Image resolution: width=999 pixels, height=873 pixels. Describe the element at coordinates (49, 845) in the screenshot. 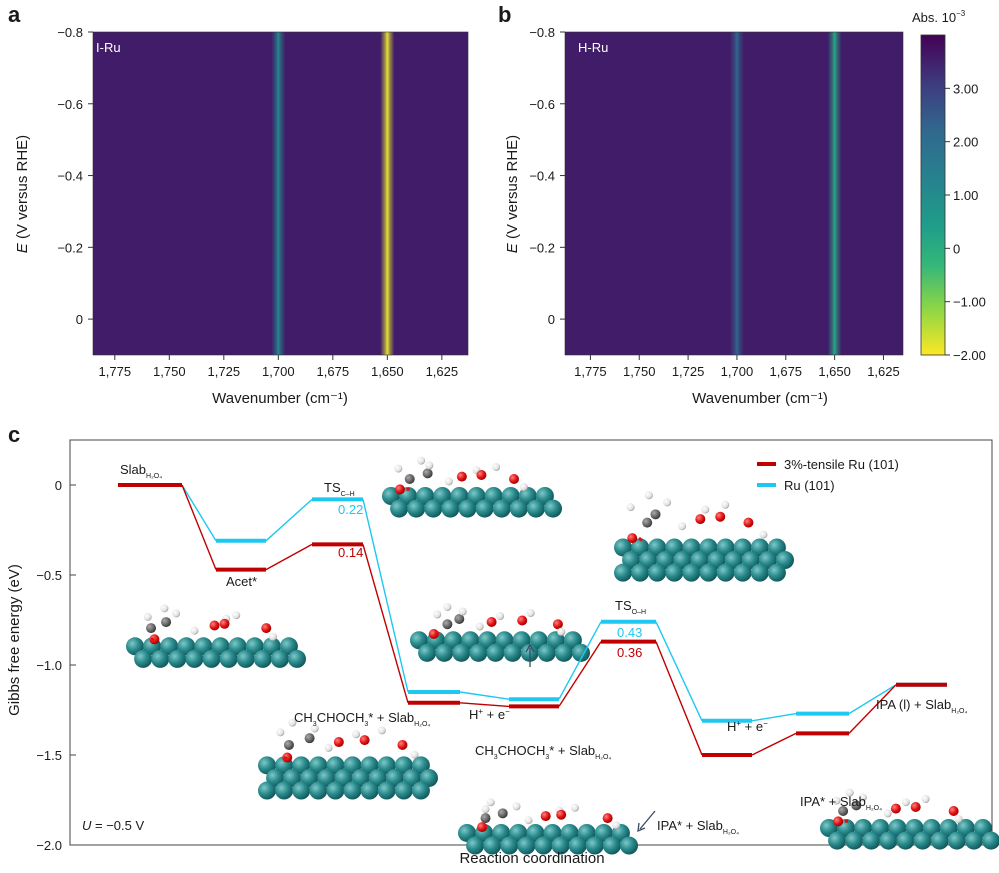

I see `y-tick-label: −2.0` at that location.